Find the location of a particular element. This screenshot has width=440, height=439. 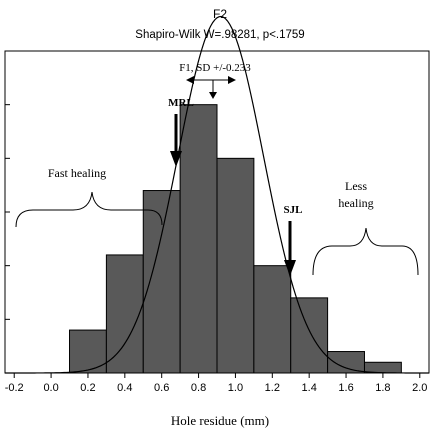

mrl-label: MRL is located at coordinates (181, 103).